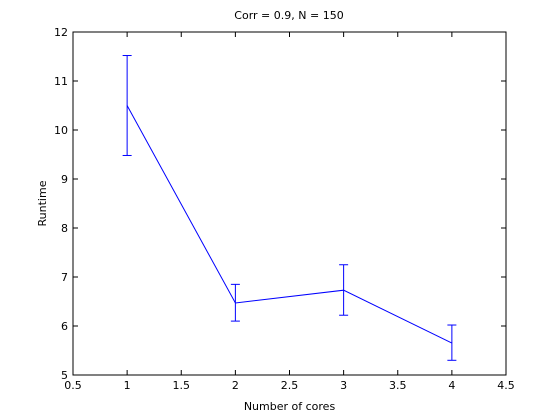 The image size is (560, 420). What do you see at coordinates (64, 228) in the screenshot?
I see `y-tick-label: 8` at bounding box center [64, 228].